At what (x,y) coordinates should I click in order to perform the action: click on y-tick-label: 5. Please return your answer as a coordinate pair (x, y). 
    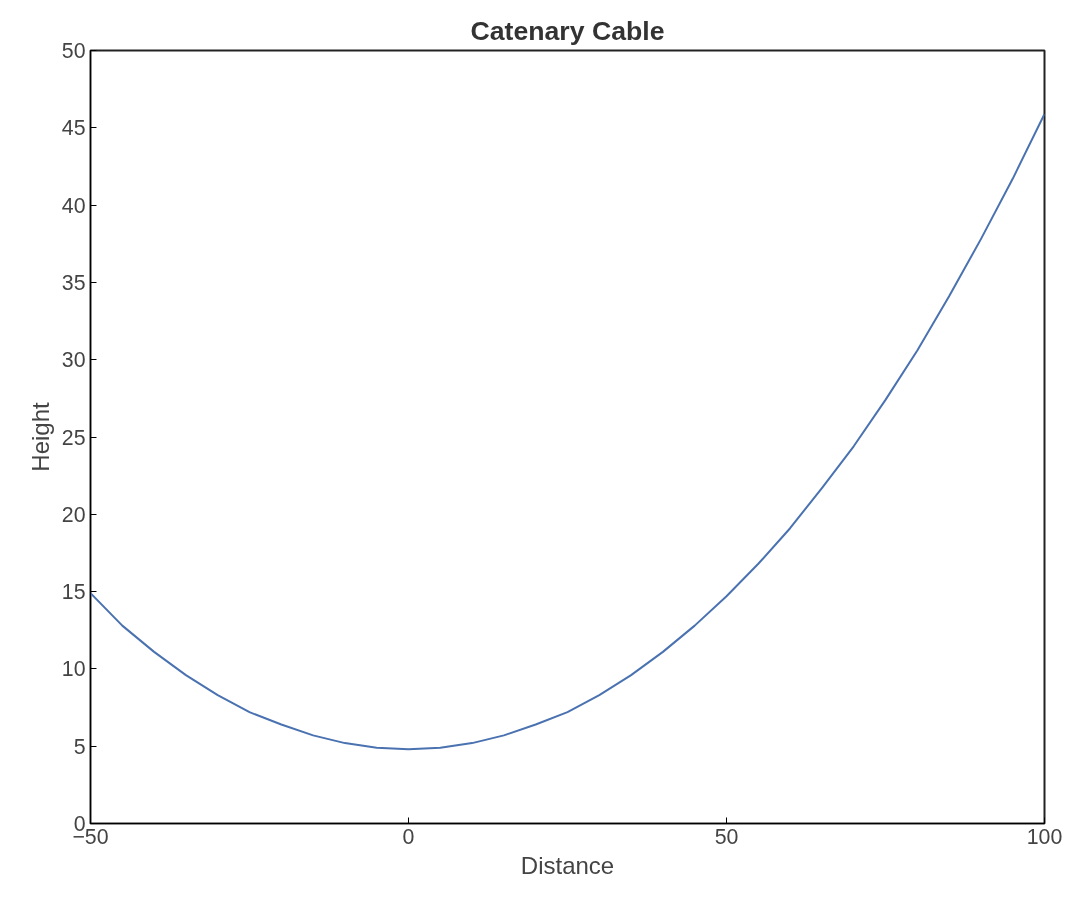
    Looking at the image, I should click on (79, 746).